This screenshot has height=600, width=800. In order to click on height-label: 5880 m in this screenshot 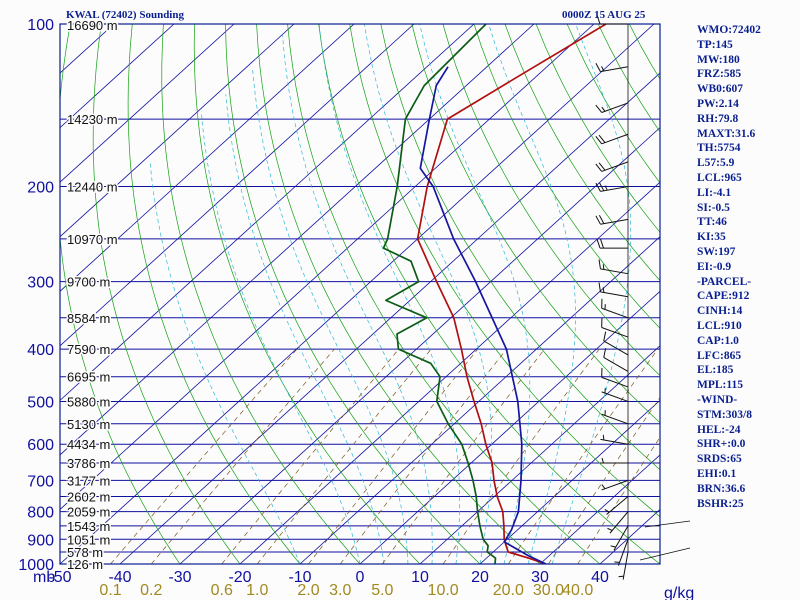, I will do `click(88, 401)`.